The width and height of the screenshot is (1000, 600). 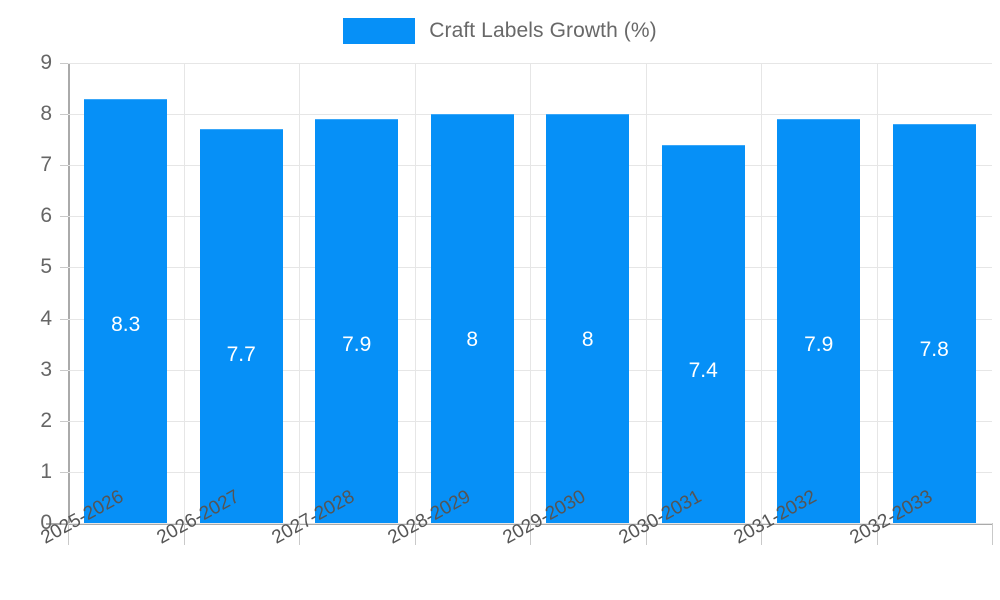 I want to click on legend-color-swatch, so click(x=379, y=31).